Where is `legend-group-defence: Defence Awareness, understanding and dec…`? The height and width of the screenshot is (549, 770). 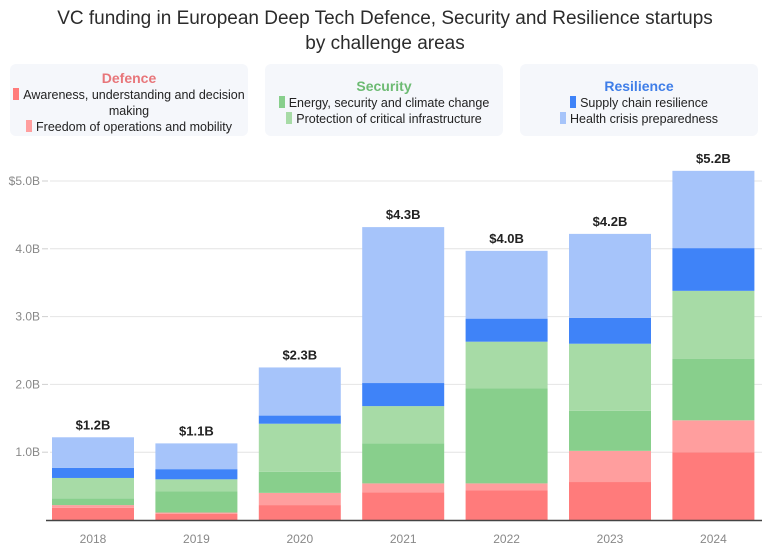
legend-group-defence: Defence Awareness, understanding and dec… is located at coordinates (129, 100).